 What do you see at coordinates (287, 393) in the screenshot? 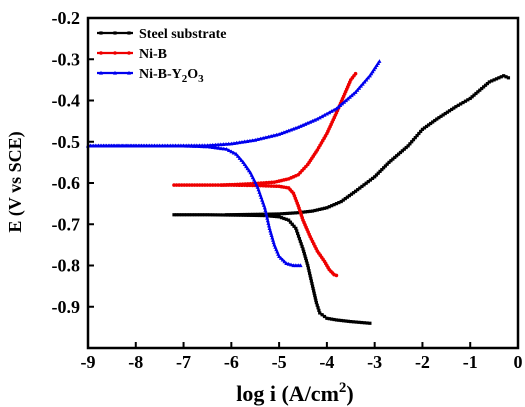
I see `x-title-main: log i (A/cm` at bounding box center [287, 393].